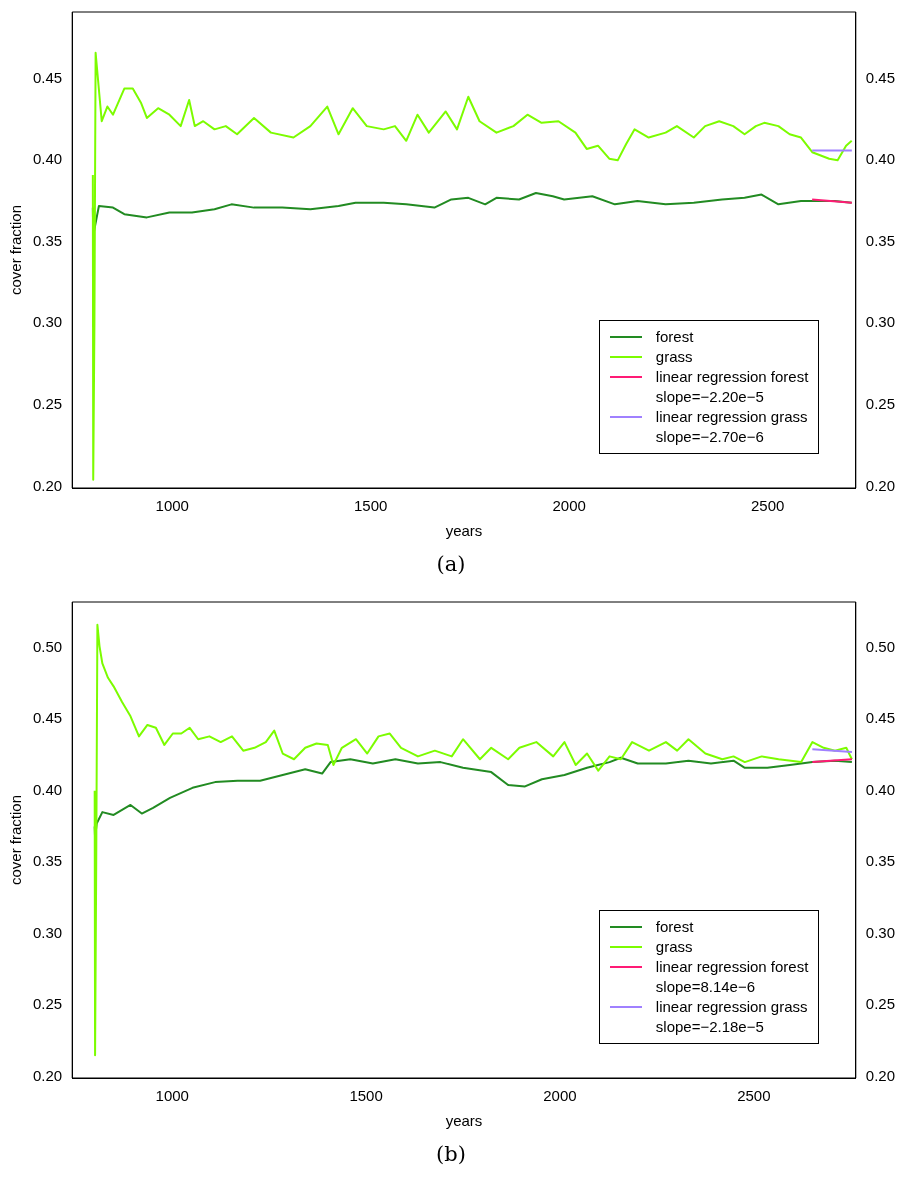  I want to click on text: (a), so click(451, 564).